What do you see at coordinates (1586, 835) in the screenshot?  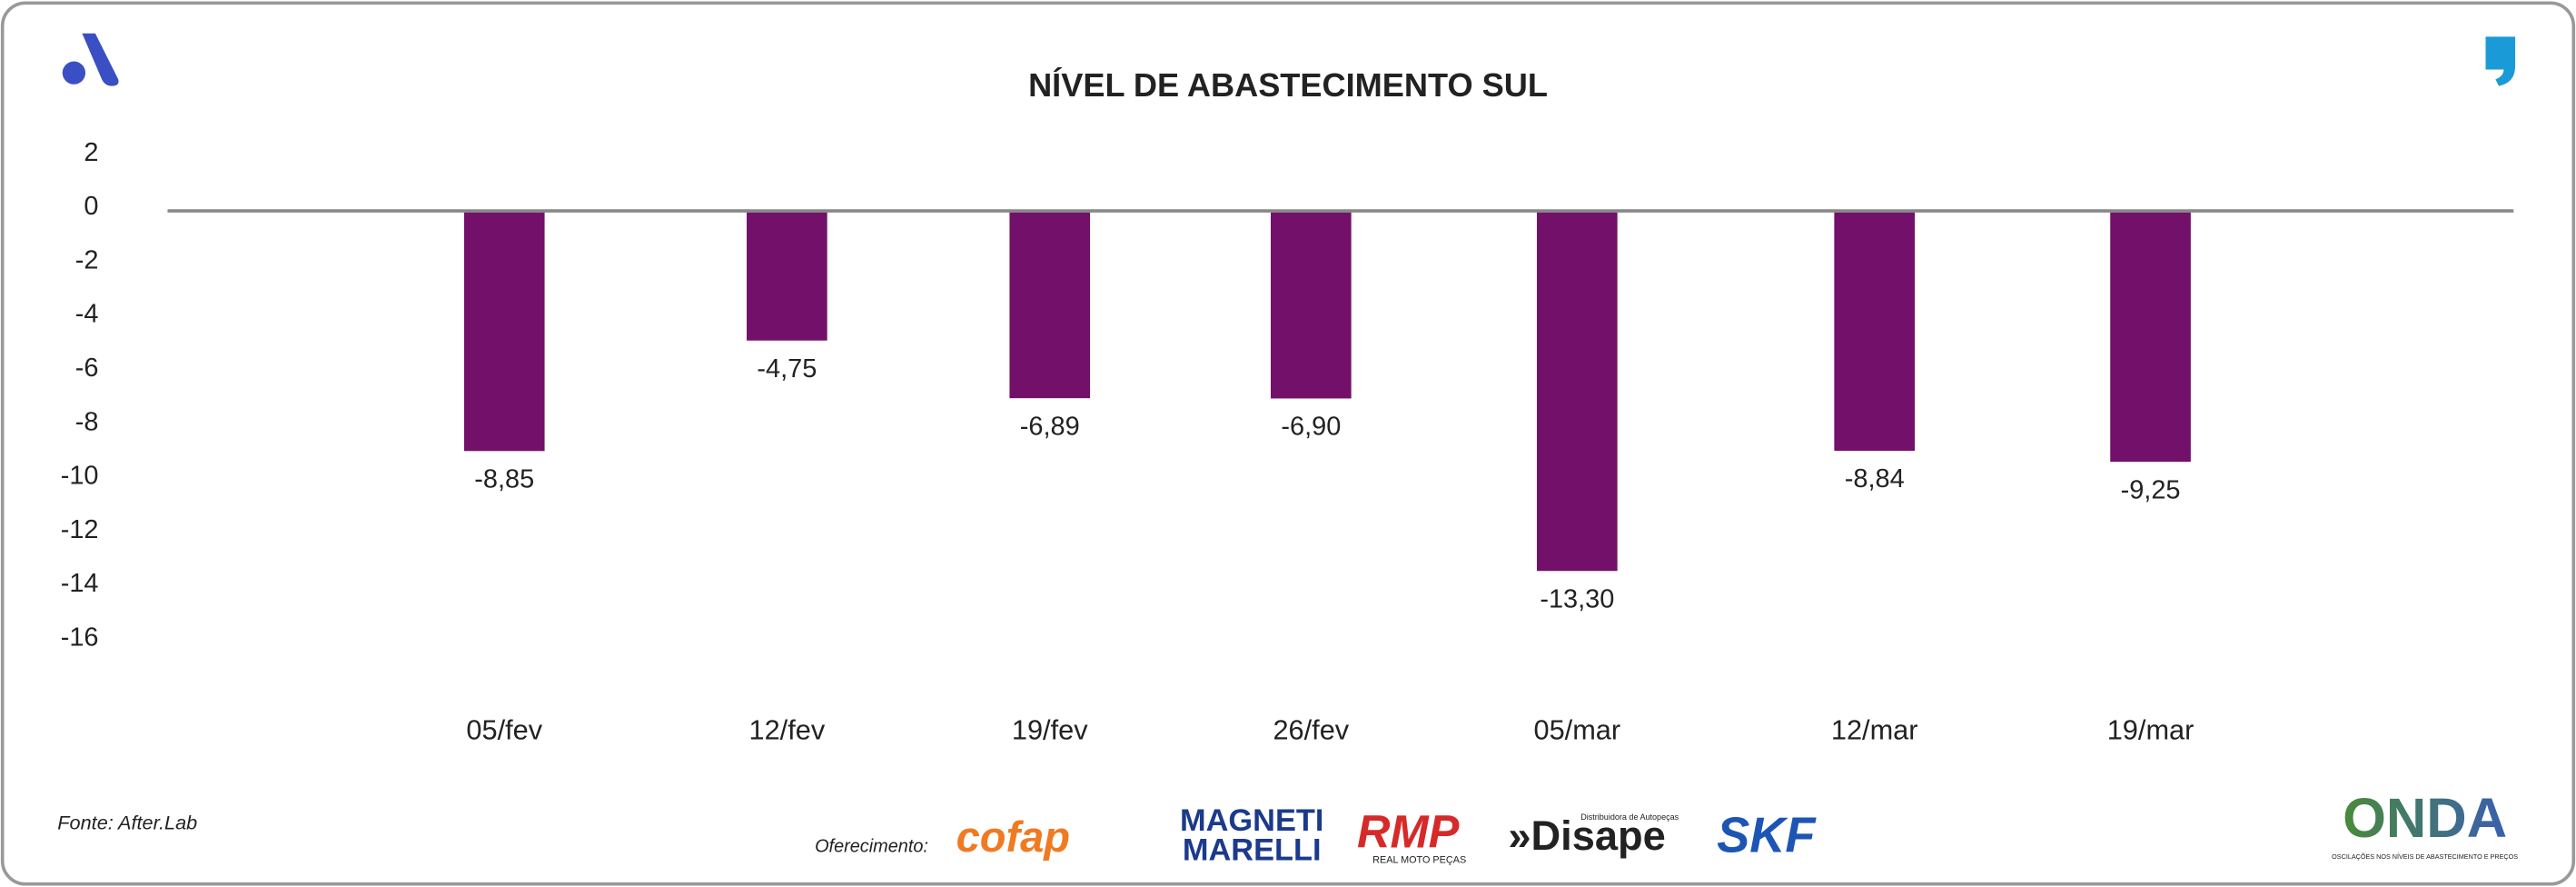 I see `sponsor-logo: »Disape` at bounding box center [1586, 835].